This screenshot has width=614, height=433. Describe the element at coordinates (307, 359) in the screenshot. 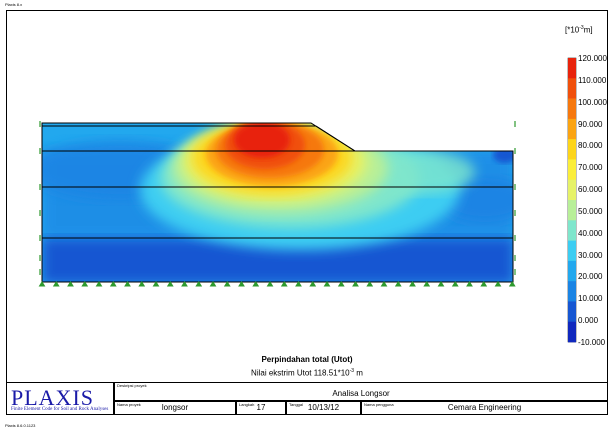

I see `plot-caption-title: Perpindahan total (Utot)` at that location.